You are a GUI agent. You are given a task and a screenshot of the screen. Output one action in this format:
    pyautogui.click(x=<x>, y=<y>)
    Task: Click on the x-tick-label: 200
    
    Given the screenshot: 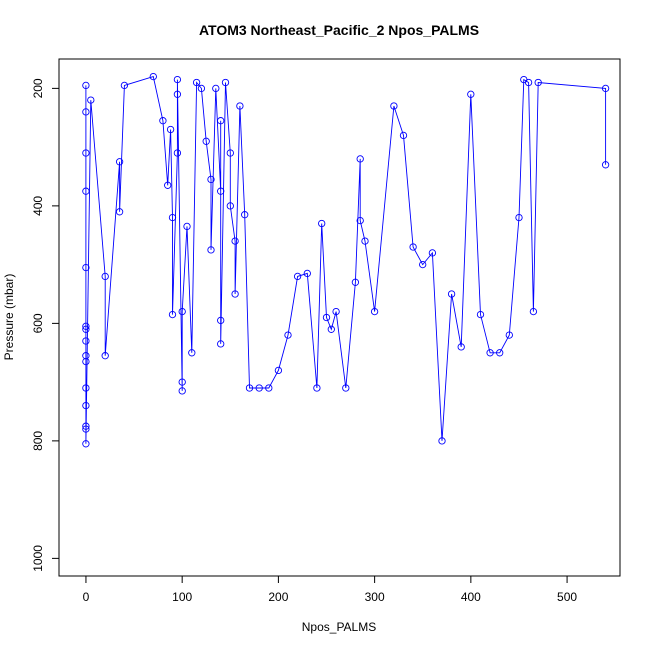 What is the action you would take?
    pyautogui.click(x=278, y=597)
    